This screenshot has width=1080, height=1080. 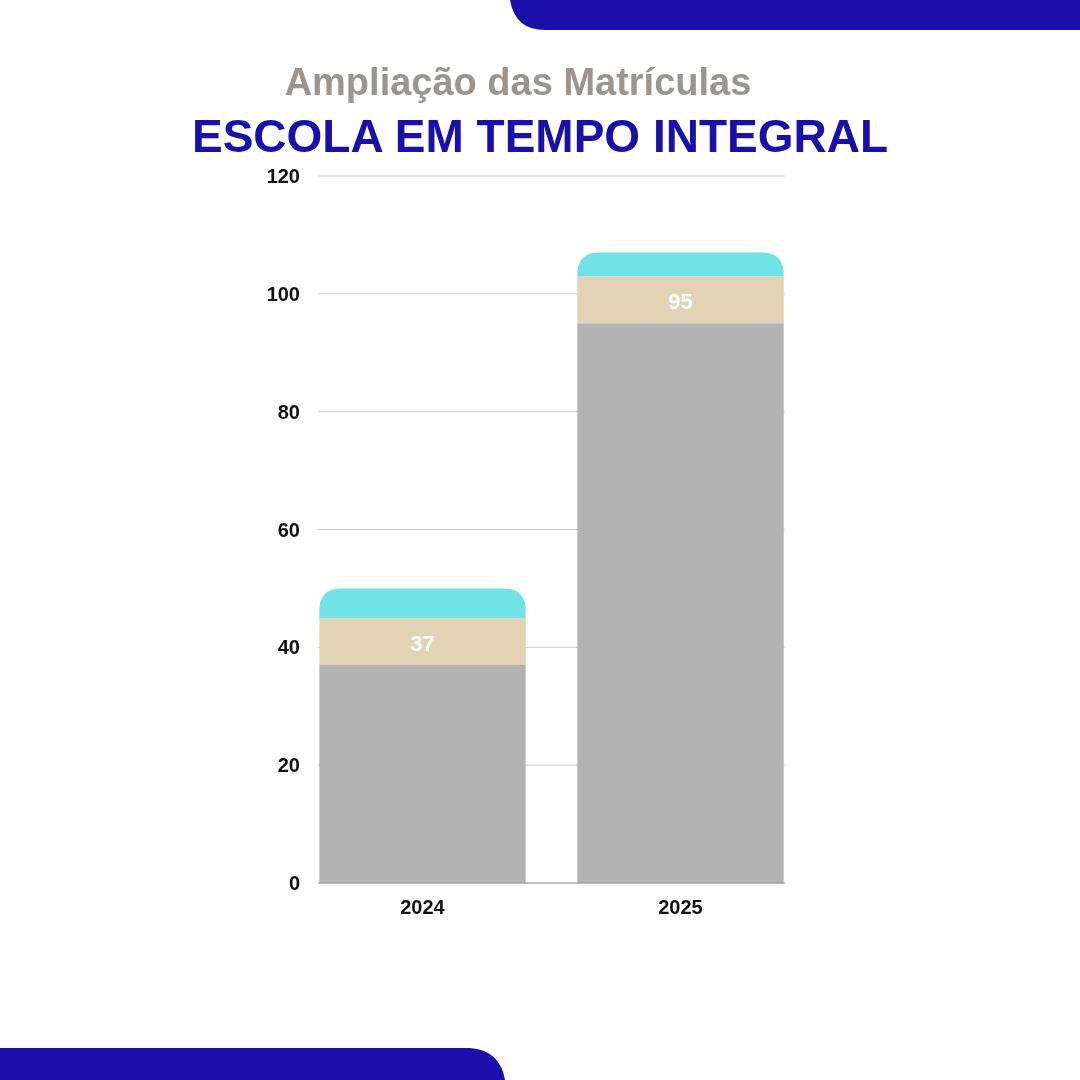 What do you see at coordinates (288, 529) in the screenshot?
I see `y-tick-label: 60` at bounding box center [288, 529].